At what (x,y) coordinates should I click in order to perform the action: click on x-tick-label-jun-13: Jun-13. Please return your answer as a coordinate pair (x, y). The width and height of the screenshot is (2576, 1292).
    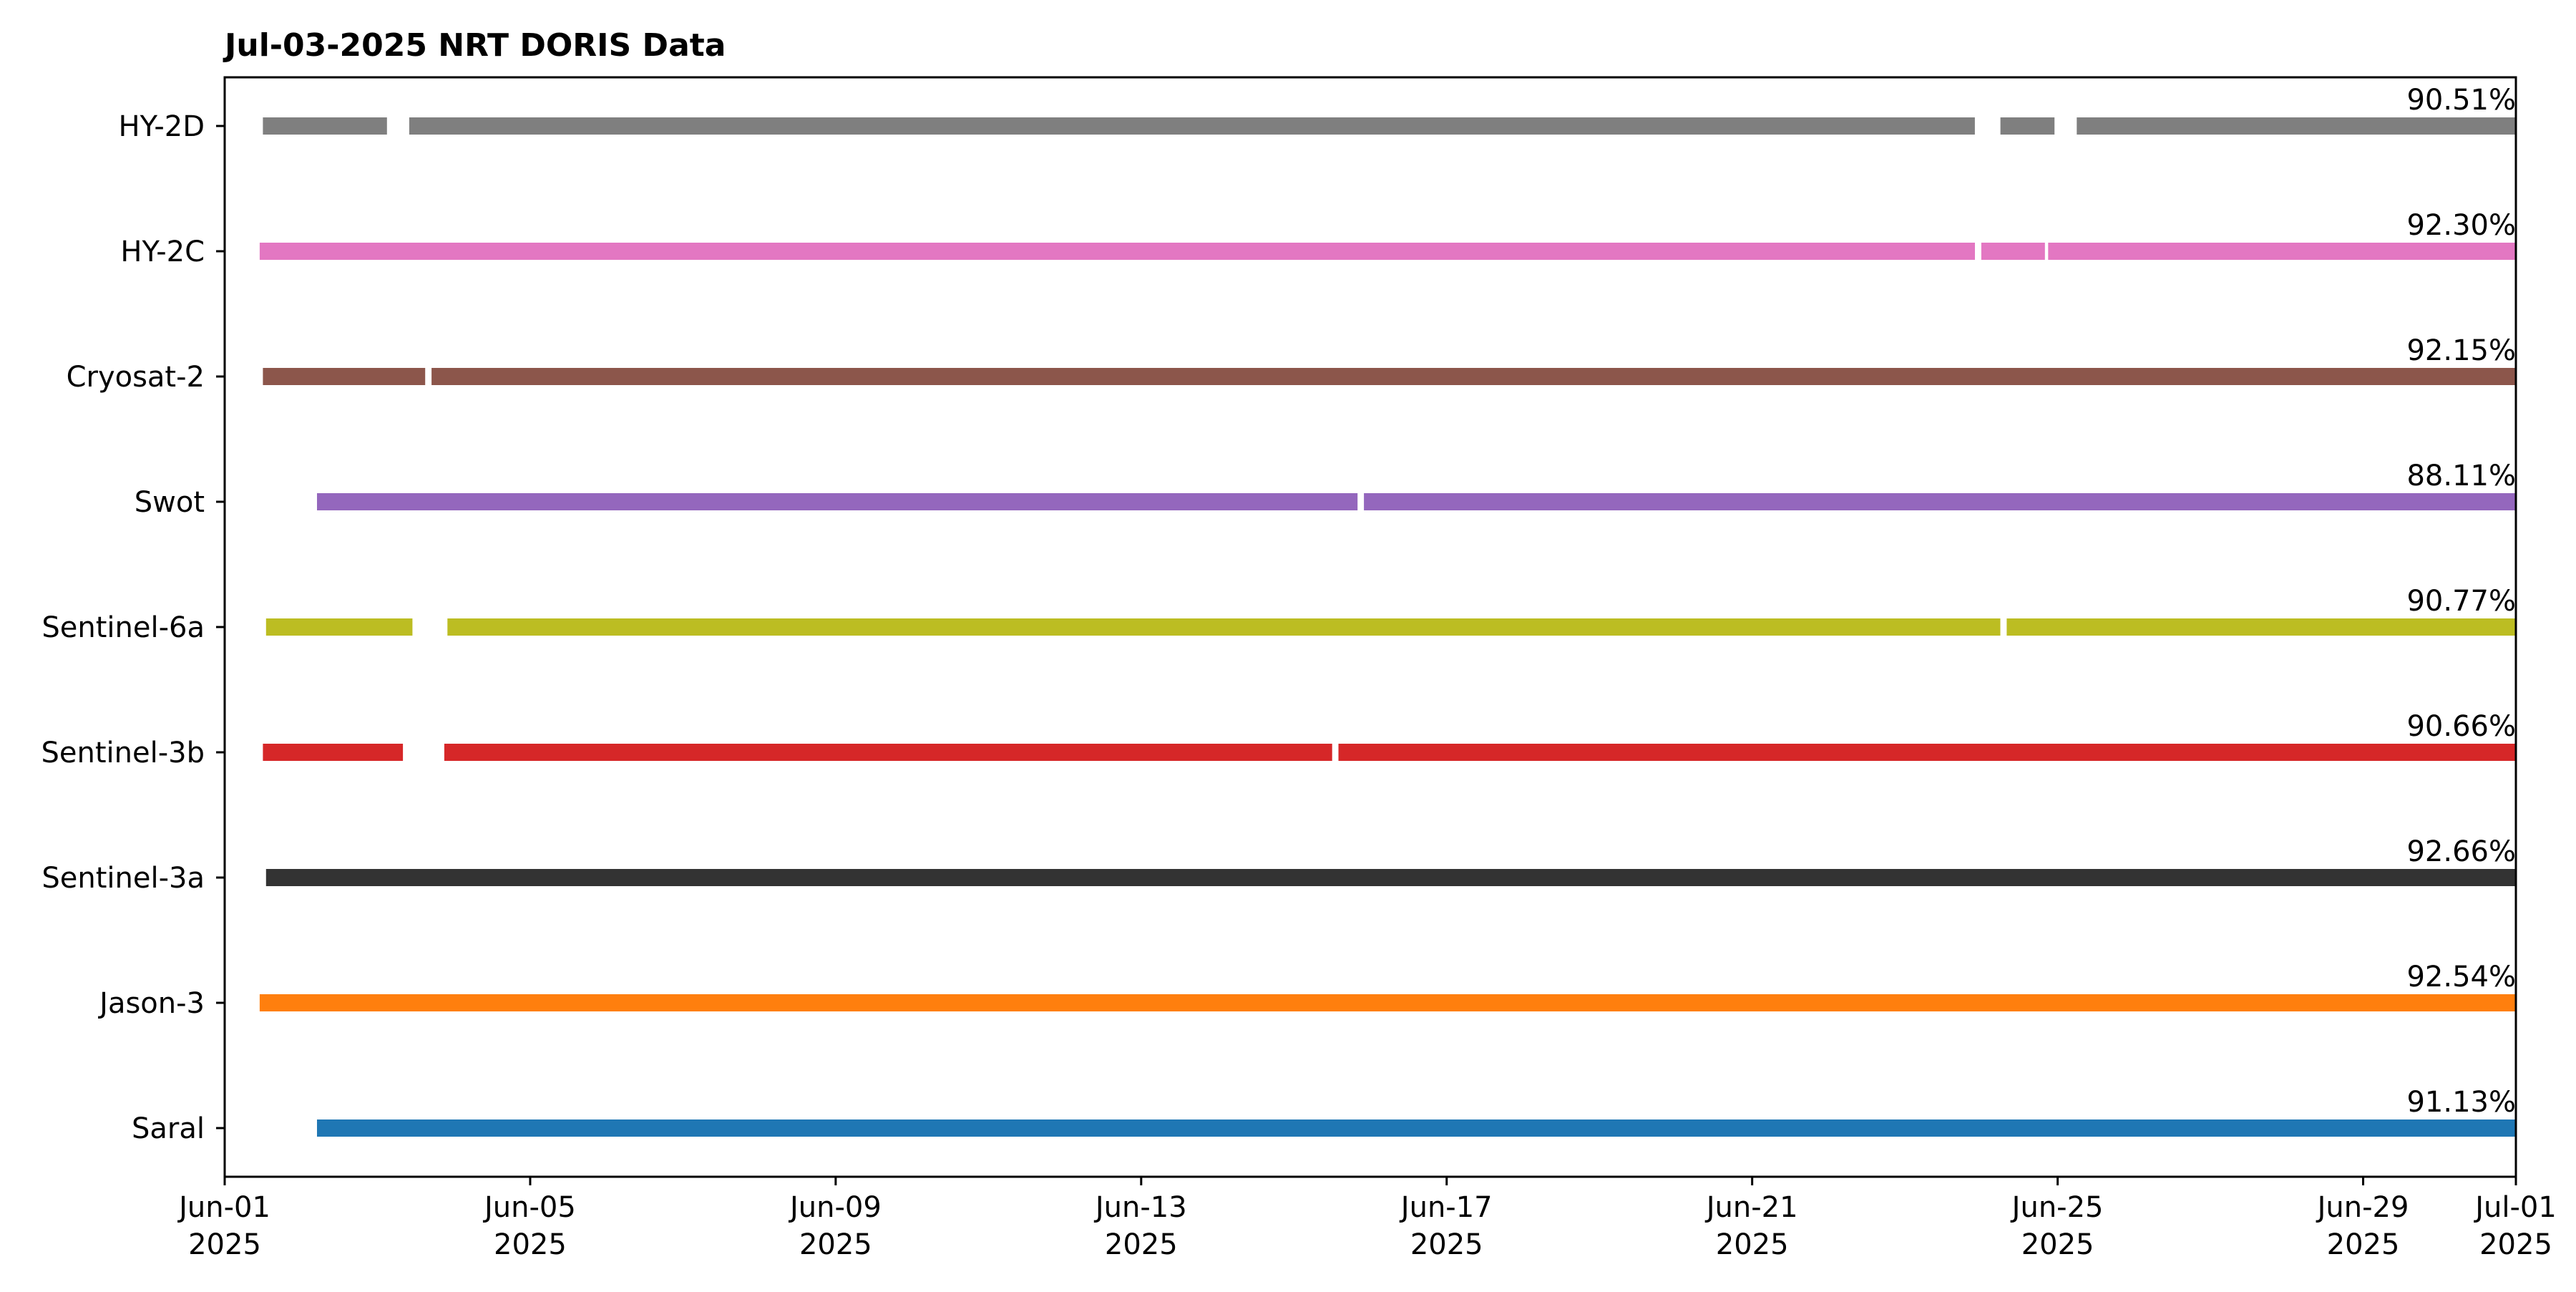
    Looking at the image, I should click on (1140, 1207).